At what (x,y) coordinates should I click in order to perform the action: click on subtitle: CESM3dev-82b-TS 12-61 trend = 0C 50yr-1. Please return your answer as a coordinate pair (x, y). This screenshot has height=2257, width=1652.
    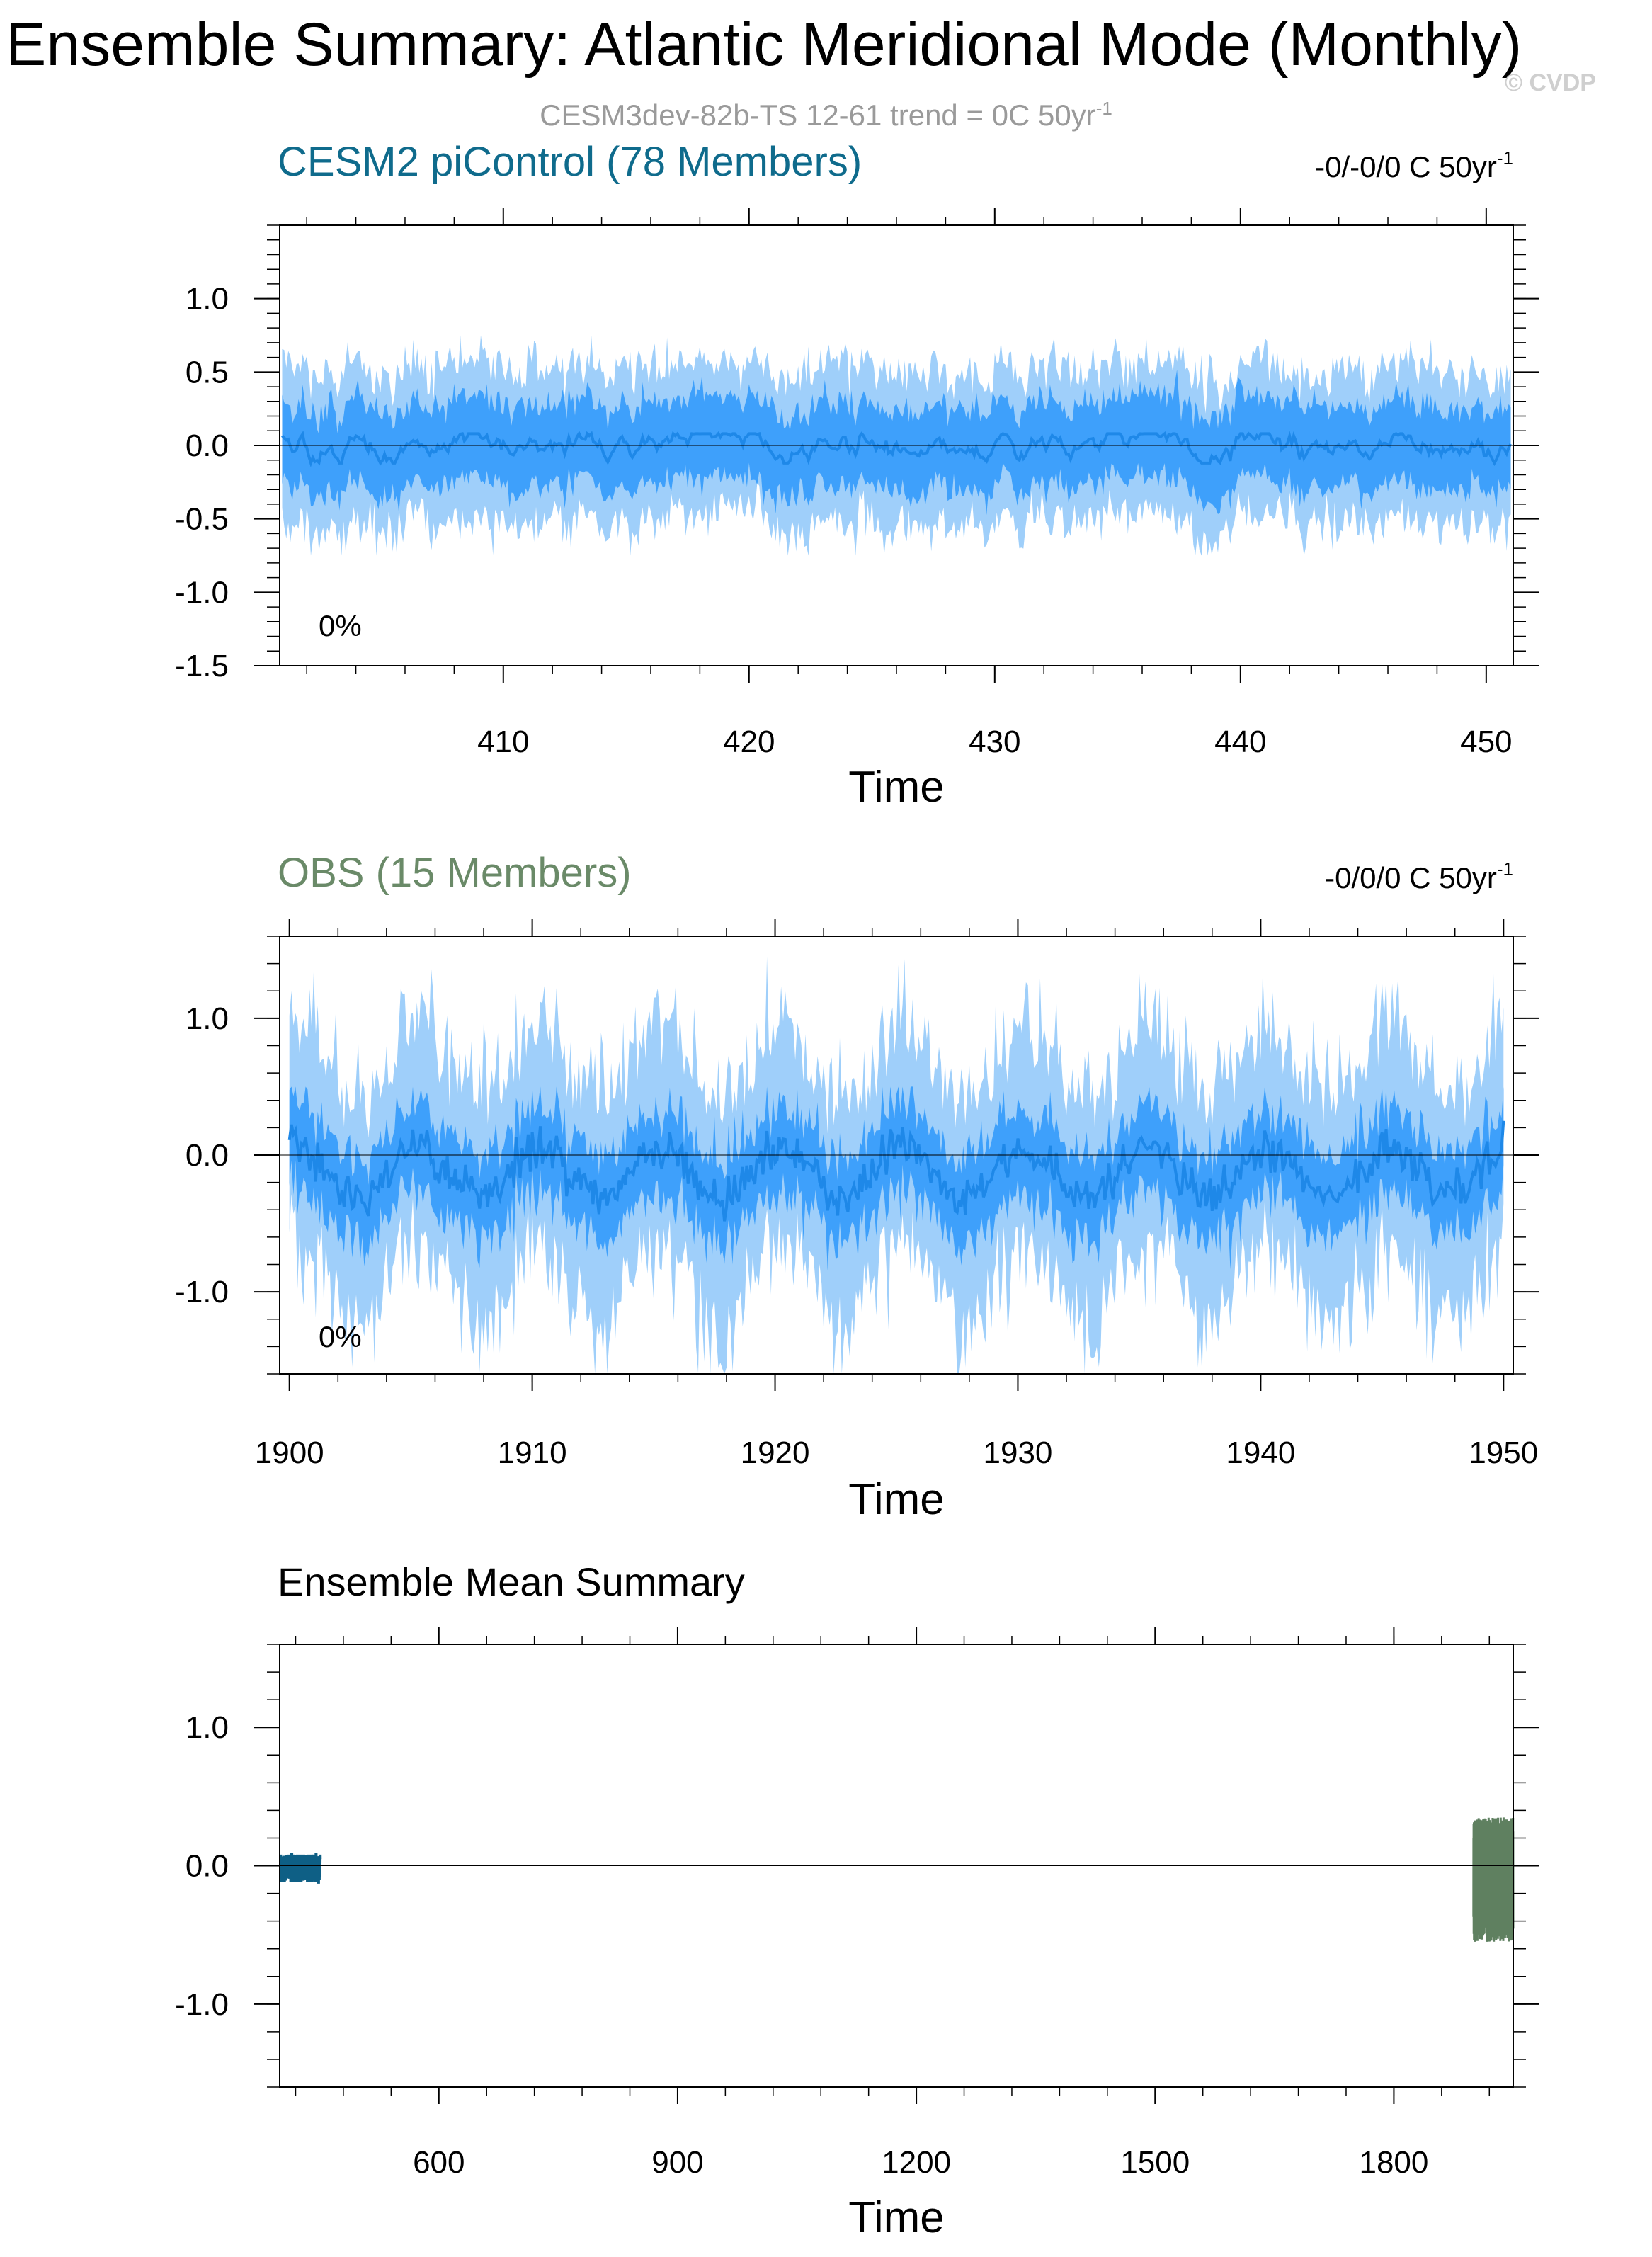
    Looking at the image, I should click on (826, 115).